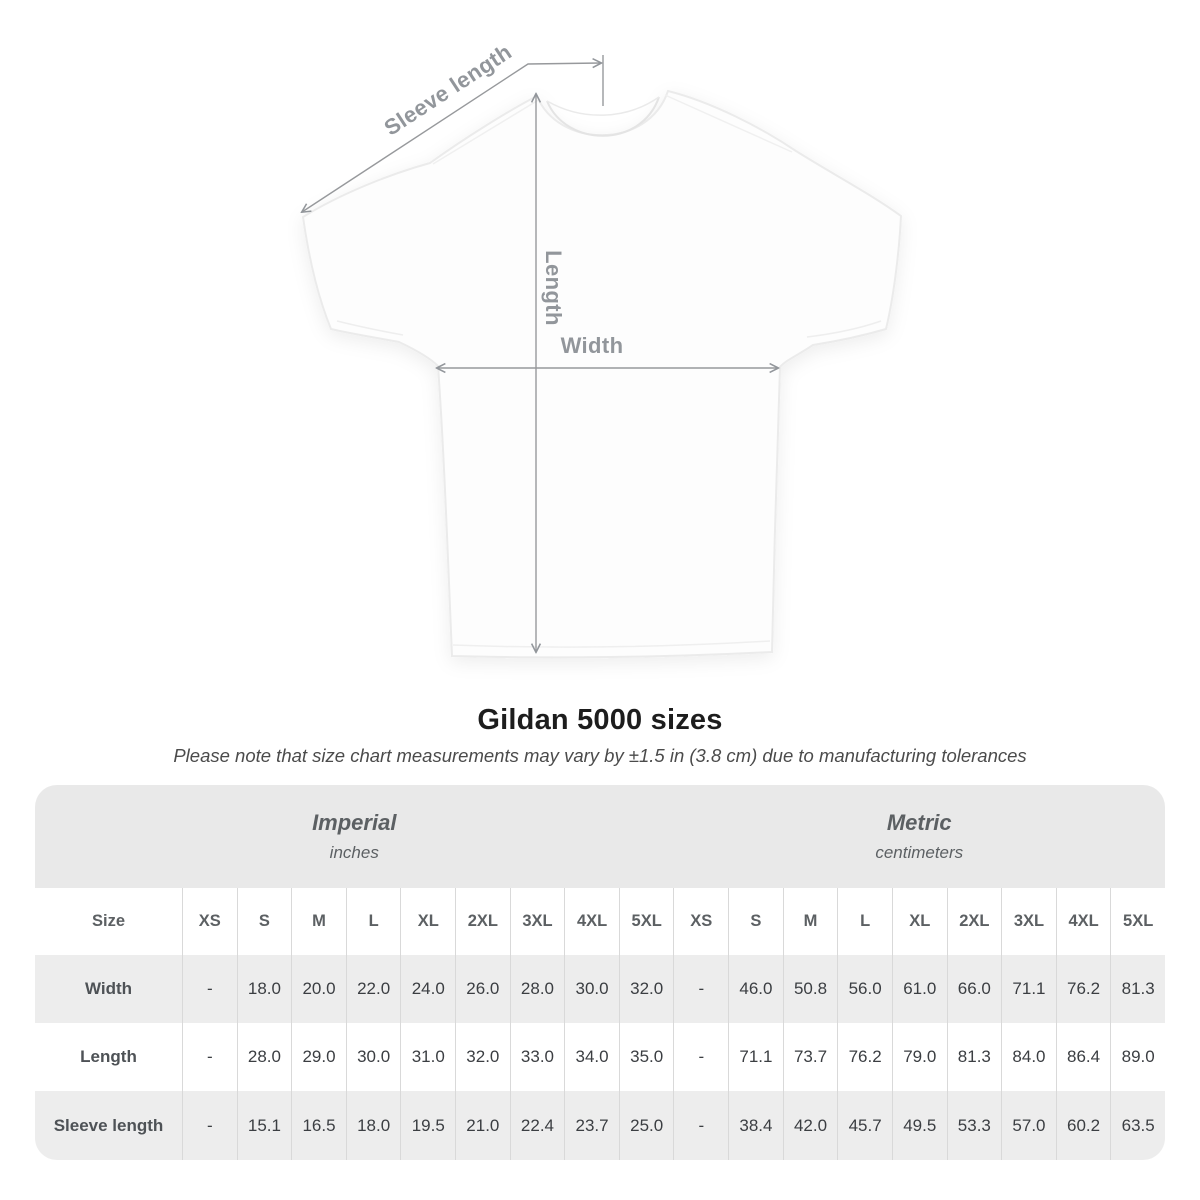 This screenshot has width=1200, height=1200. I want to click on sleeve-hem-left, so click(370, 328).